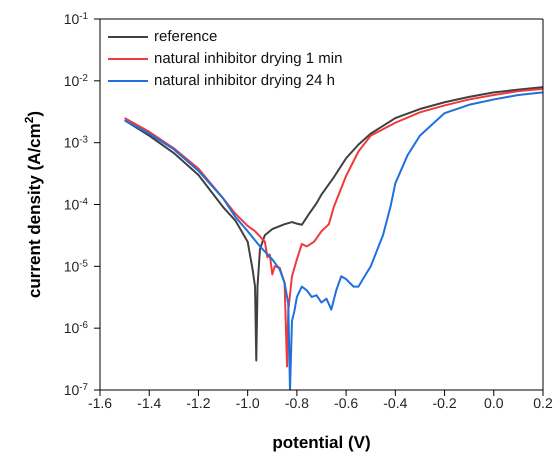  Describe the element at coordinates (76, 204) in the screenshot. I see `y-tick-label: 10$^{-4}$` at that location.